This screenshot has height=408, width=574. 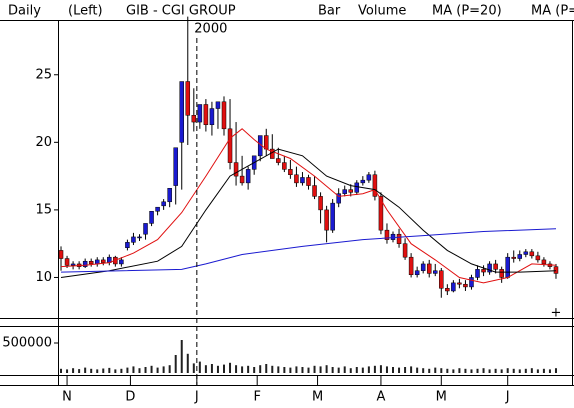 I want to click on x-tick-label: D, so click(x=130, y=397).